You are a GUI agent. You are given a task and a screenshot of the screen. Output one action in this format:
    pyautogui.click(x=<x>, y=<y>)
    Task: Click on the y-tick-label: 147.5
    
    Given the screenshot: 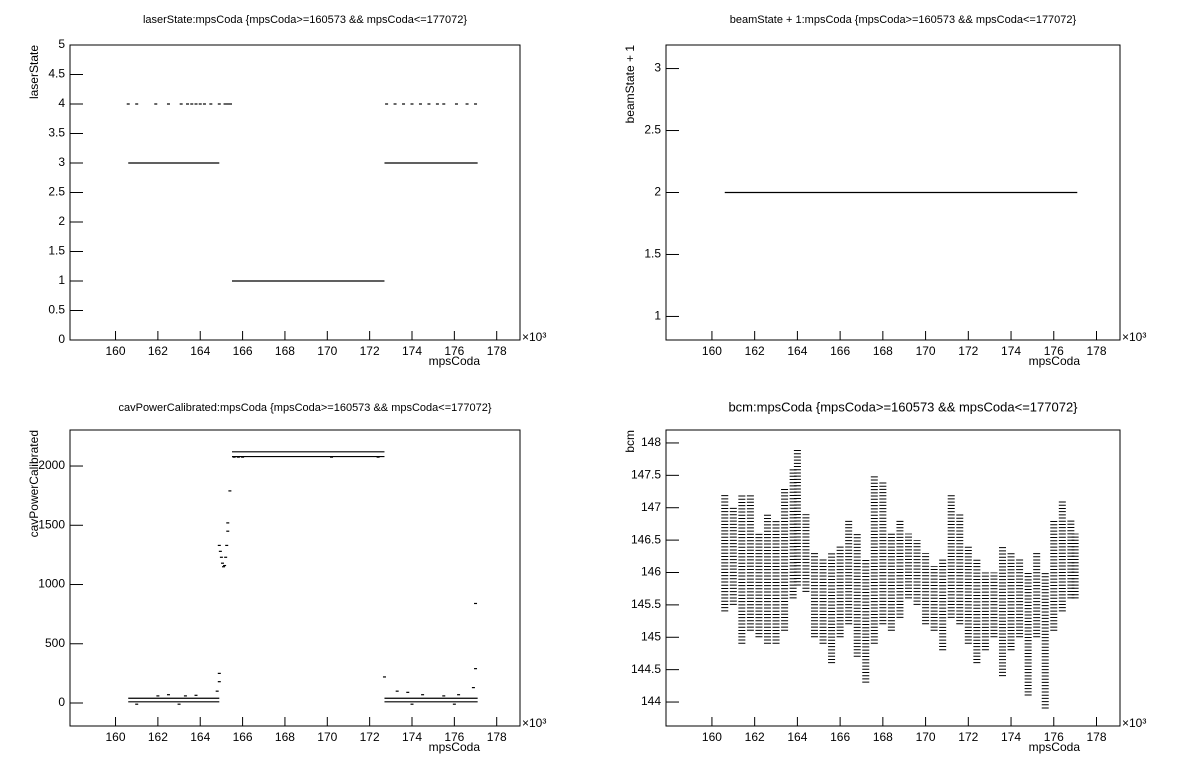 What is the action you would take?
    pyautogui.click(x=646, y=475)
    